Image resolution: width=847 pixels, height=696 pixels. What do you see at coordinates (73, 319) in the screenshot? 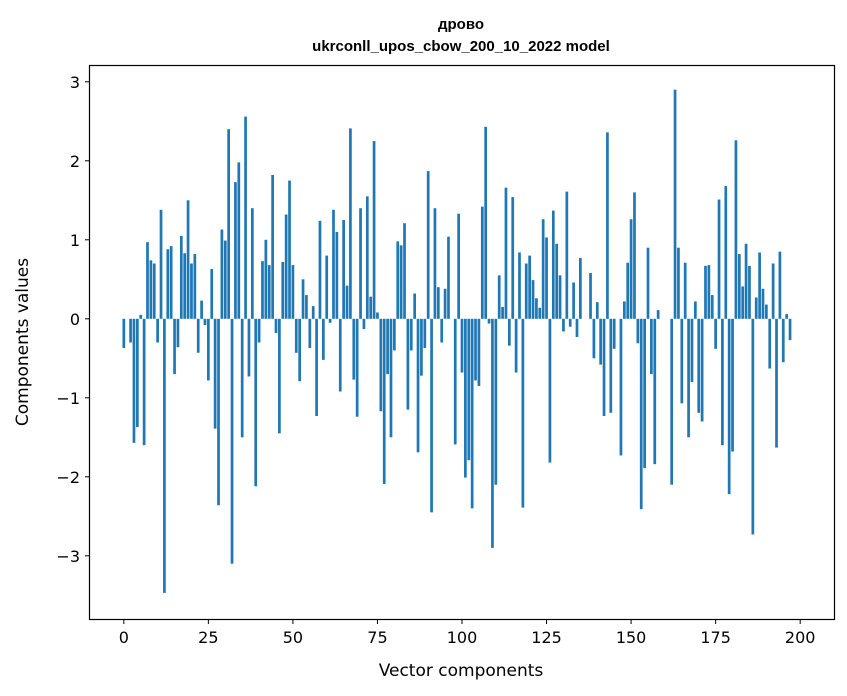
I see `y-axis-ticks: 3 2 1 0 −1 −2 −3` at bounding box center [73, 319].